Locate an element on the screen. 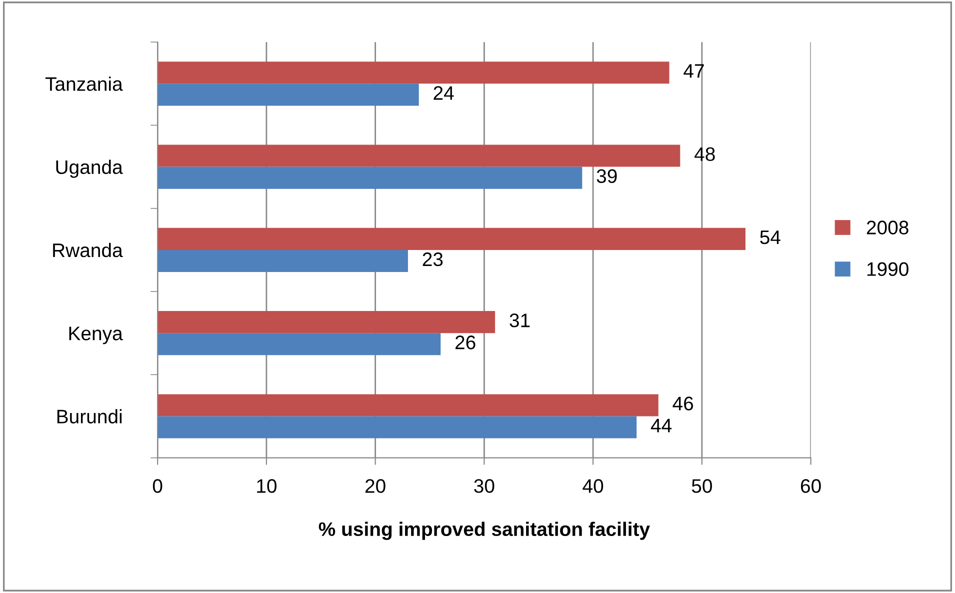 Image resolution: width=955 pixels, height=593 pixels. x-tick-label: 30 is located at coordinates (484, 486).